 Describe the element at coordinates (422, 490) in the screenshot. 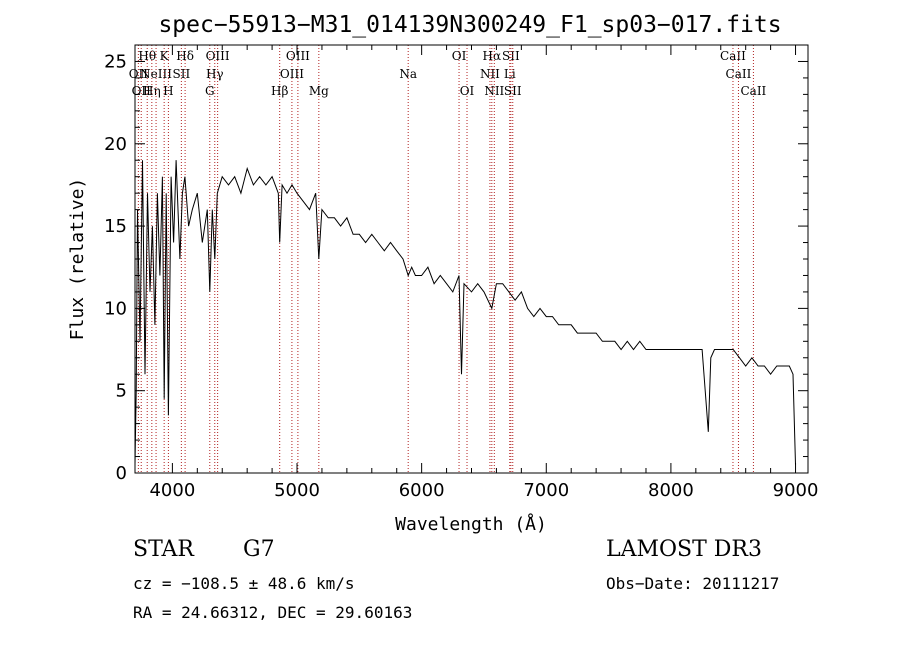

I see `x-tick-label-6000: 6000` at that location.